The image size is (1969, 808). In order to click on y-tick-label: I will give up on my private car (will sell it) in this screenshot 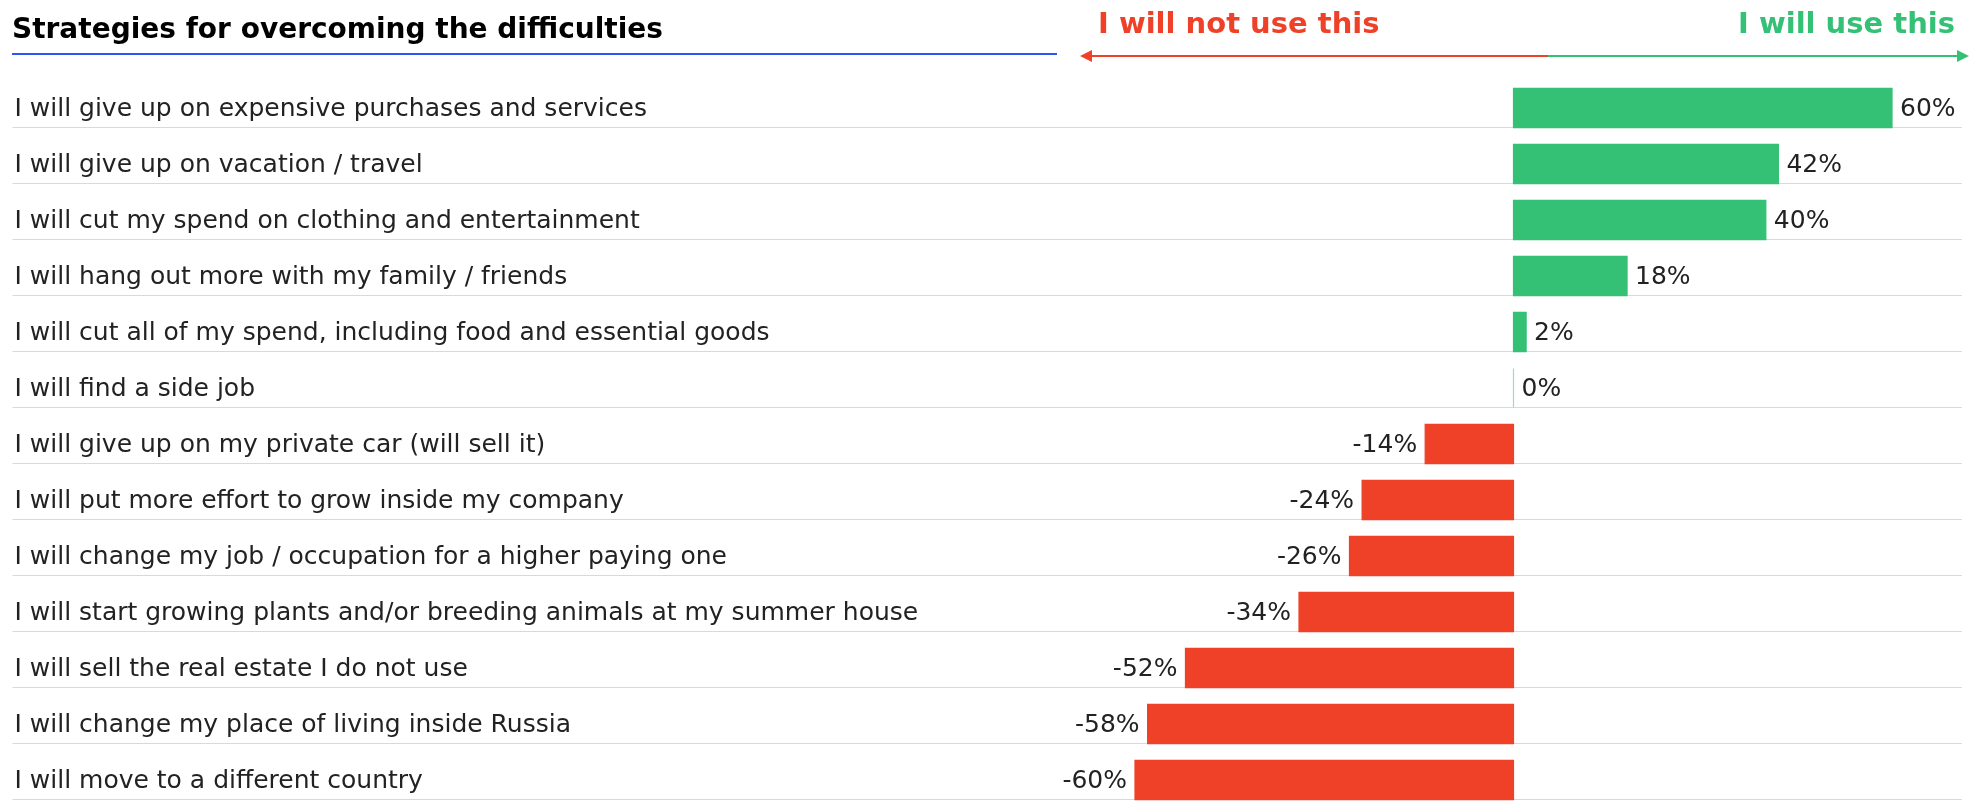, I will do `click(280, 443)`.